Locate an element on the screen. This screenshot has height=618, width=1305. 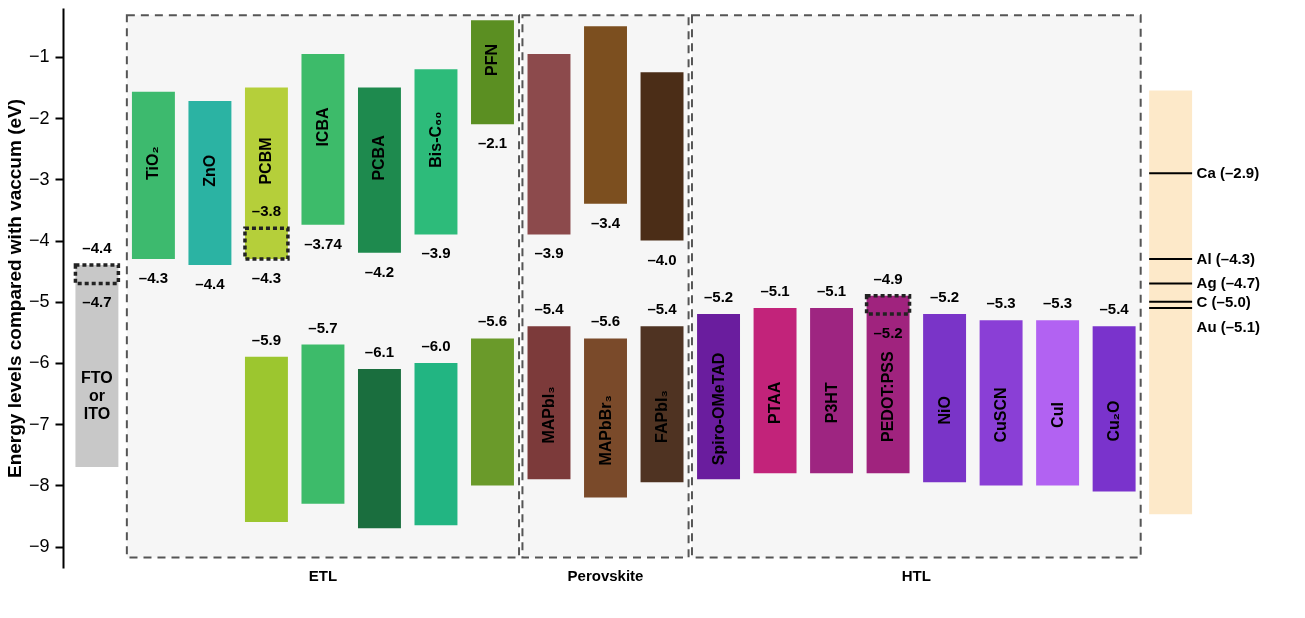
ref-line-label: C (–5.0) is located at coordinates (1223, 301).